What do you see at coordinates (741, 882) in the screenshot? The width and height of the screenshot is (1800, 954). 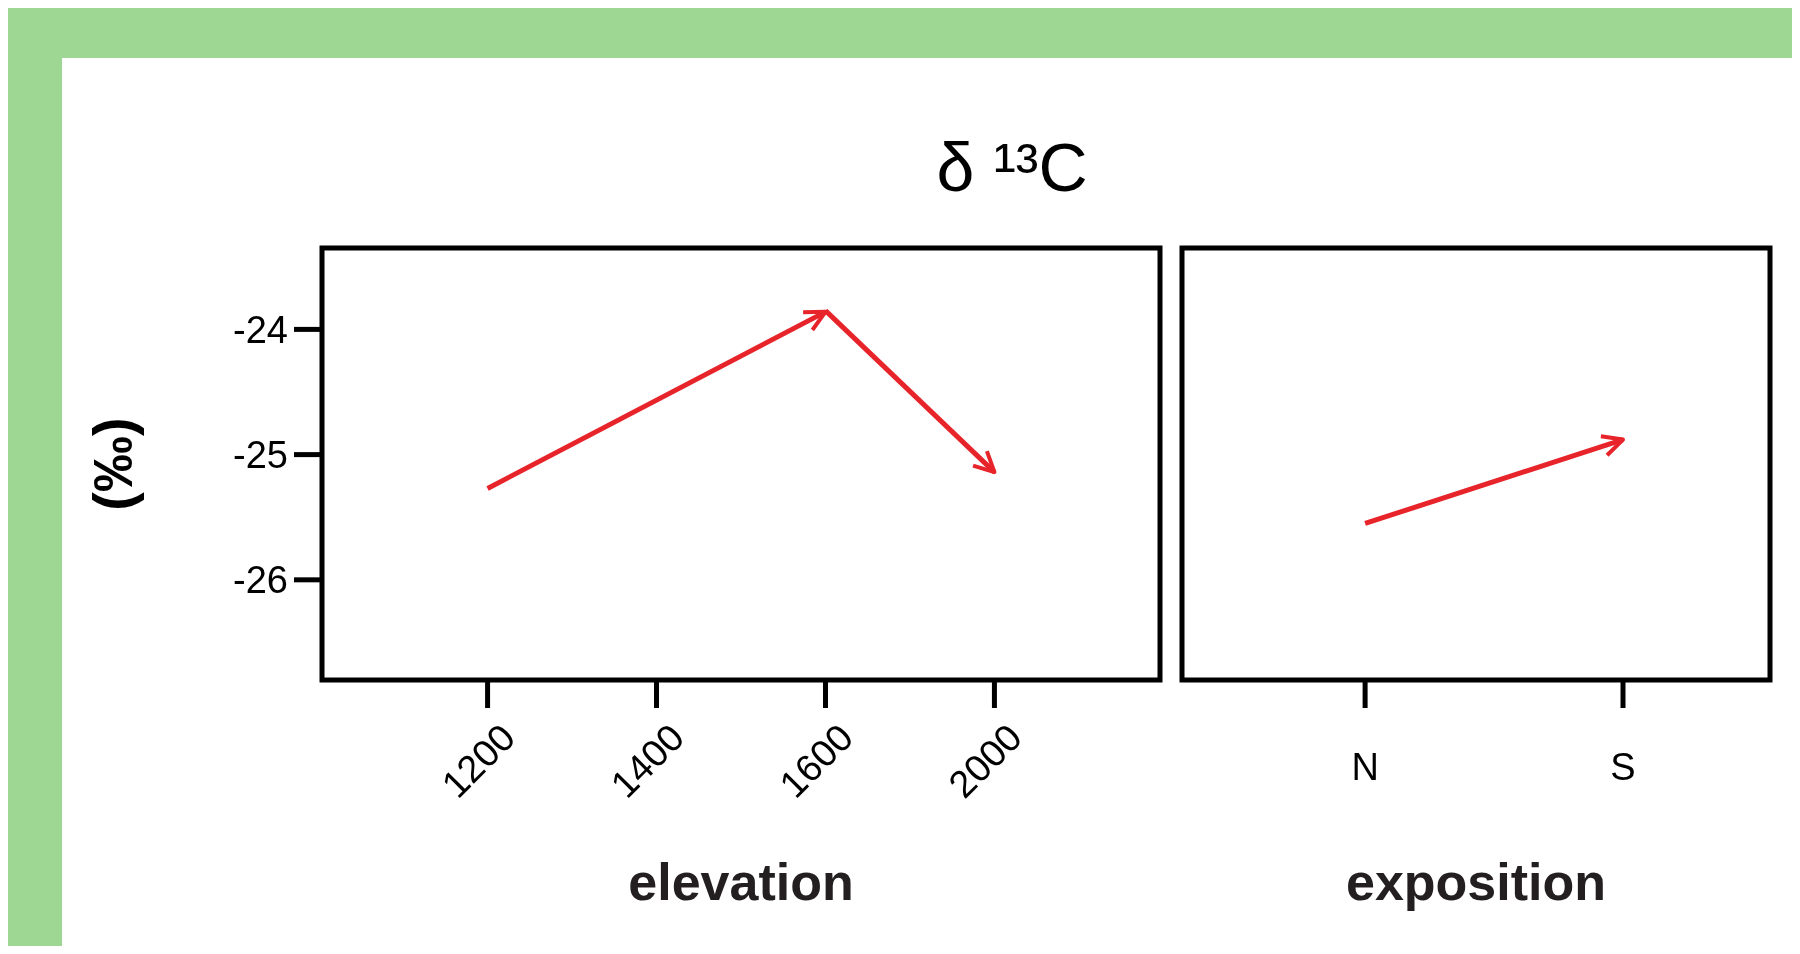 I see `x-axis-title: elevation` at bounding box center [741, 882].